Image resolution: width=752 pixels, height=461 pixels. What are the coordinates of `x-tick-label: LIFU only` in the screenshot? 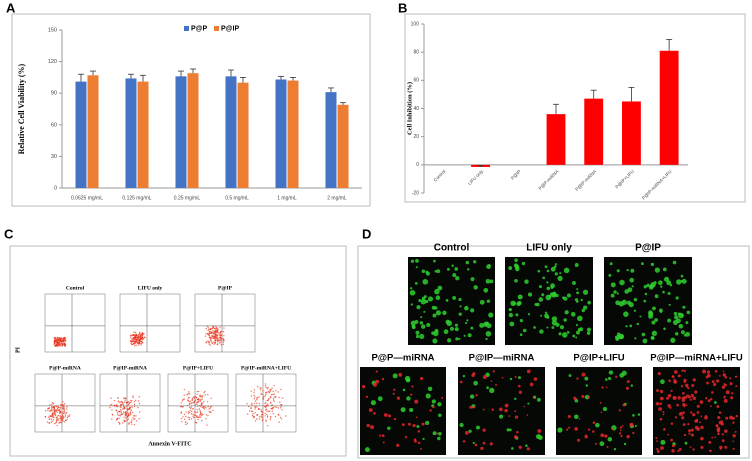 It's located at (476, 177).